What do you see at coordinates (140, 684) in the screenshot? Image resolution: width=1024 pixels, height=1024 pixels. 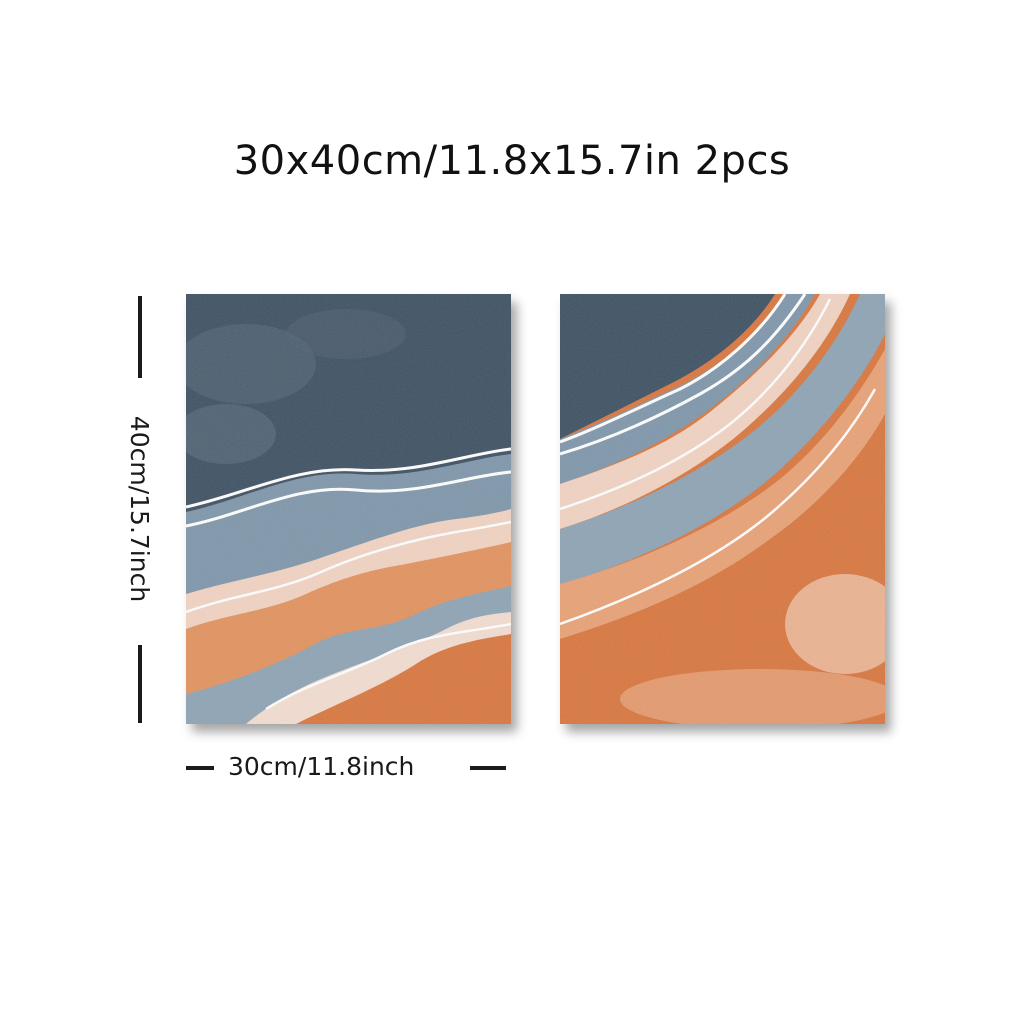 I see `height-marker-bottom` at bounding box center [140, 684].